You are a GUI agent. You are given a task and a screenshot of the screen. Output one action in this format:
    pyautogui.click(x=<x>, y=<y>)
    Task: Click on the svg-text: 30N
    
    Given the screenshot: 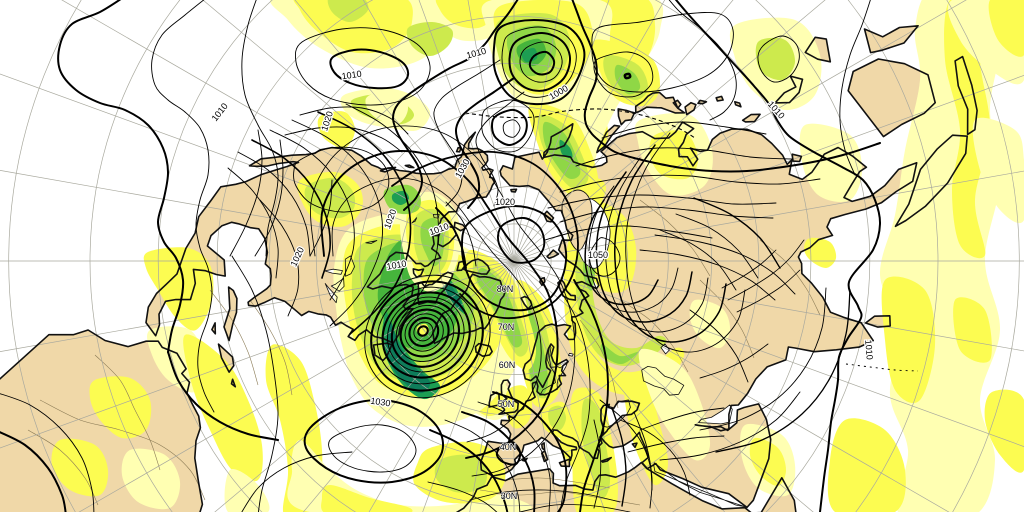 What is the action you would take?
    pyautogui.click(x=509, y=496)
    